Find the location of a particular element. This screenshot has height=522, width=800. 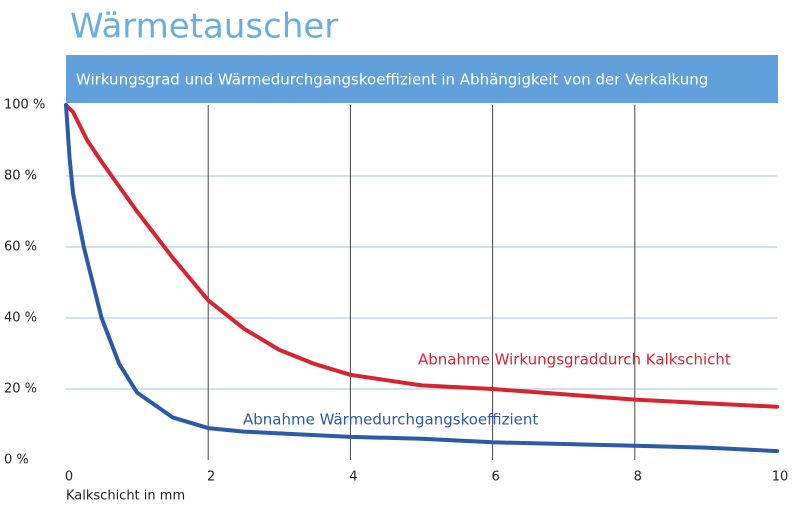

y-tick-label: 80 % is located at coordinates (20, 176).